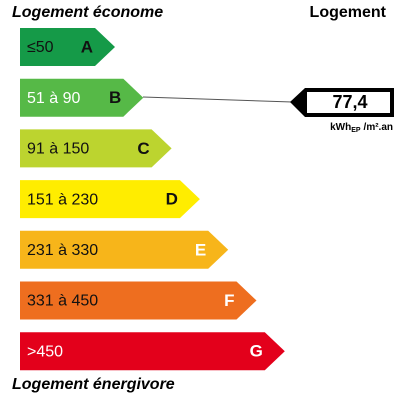 The height and width of the screenshot is (400, 400). What do you see at coordinates (45, 351) in the screenshot?
I see `class-range: >450` at bounding box center [45, 351].